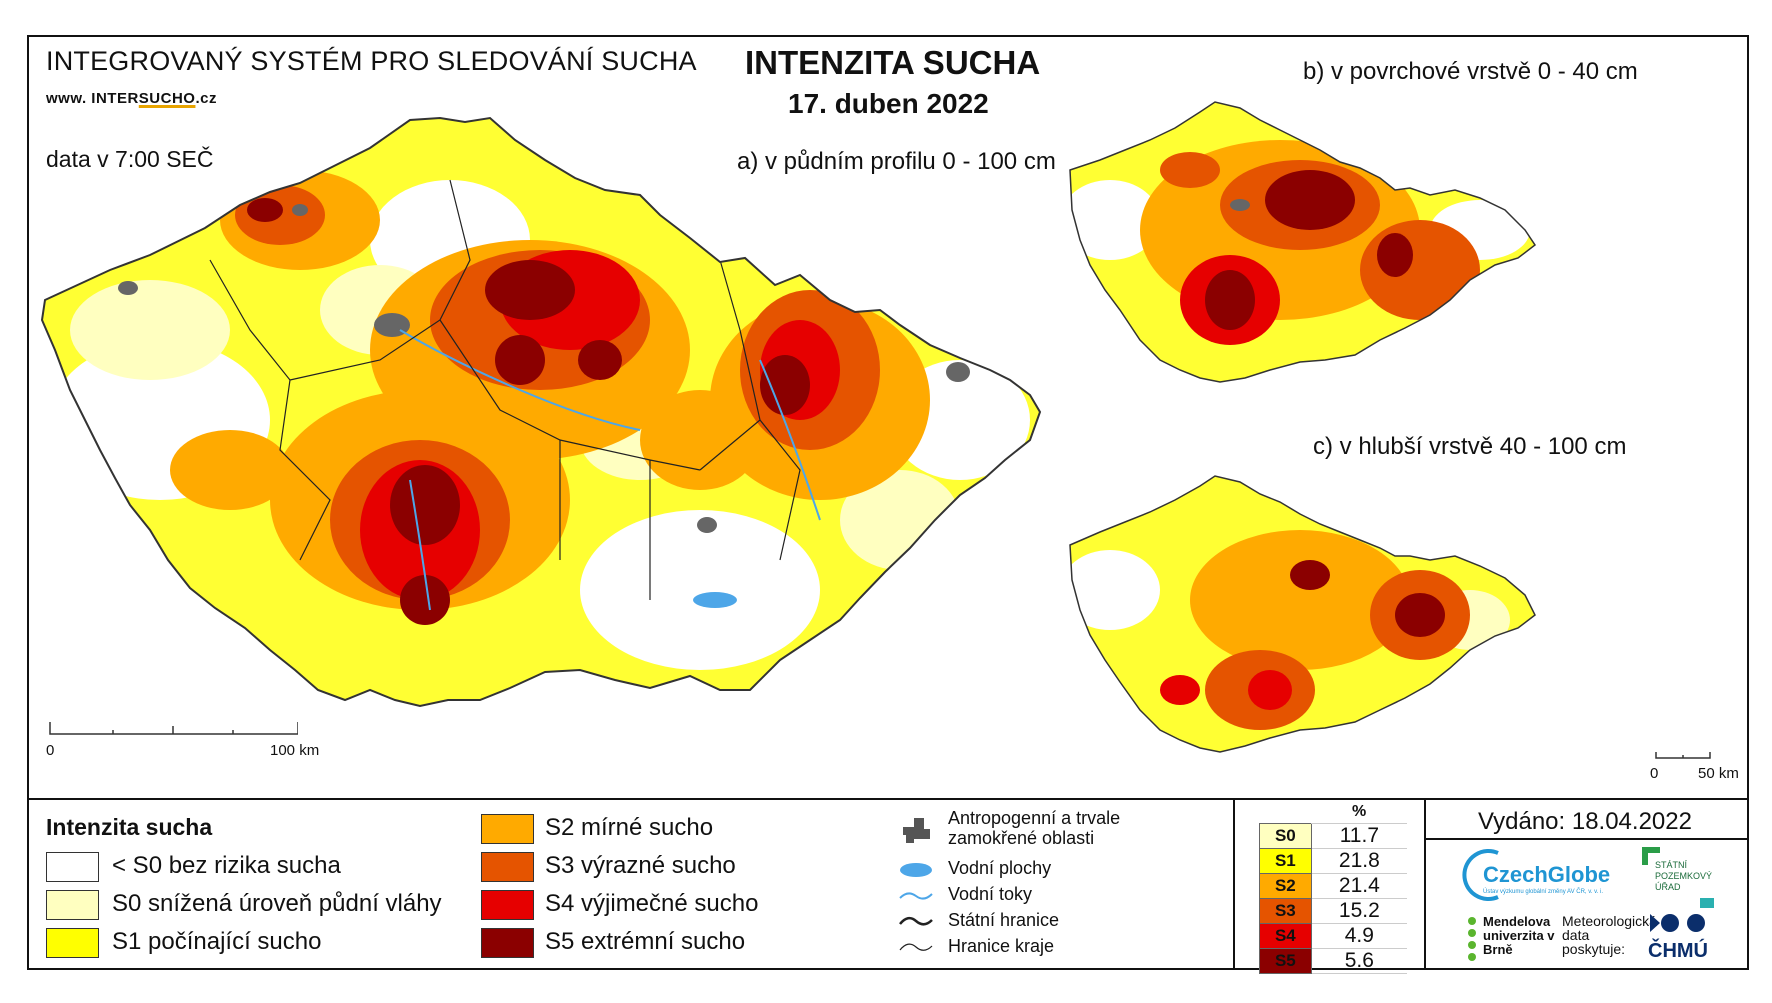 This screenshot has width=1772, height=1003. What do you see at coordinates (371, 61) in the screenshot?
I see `system-name: INTEGROVANÝ SYSTÉM PRO SLEDOVÁNÍ SUCHA` at bounding box center [371, 61].